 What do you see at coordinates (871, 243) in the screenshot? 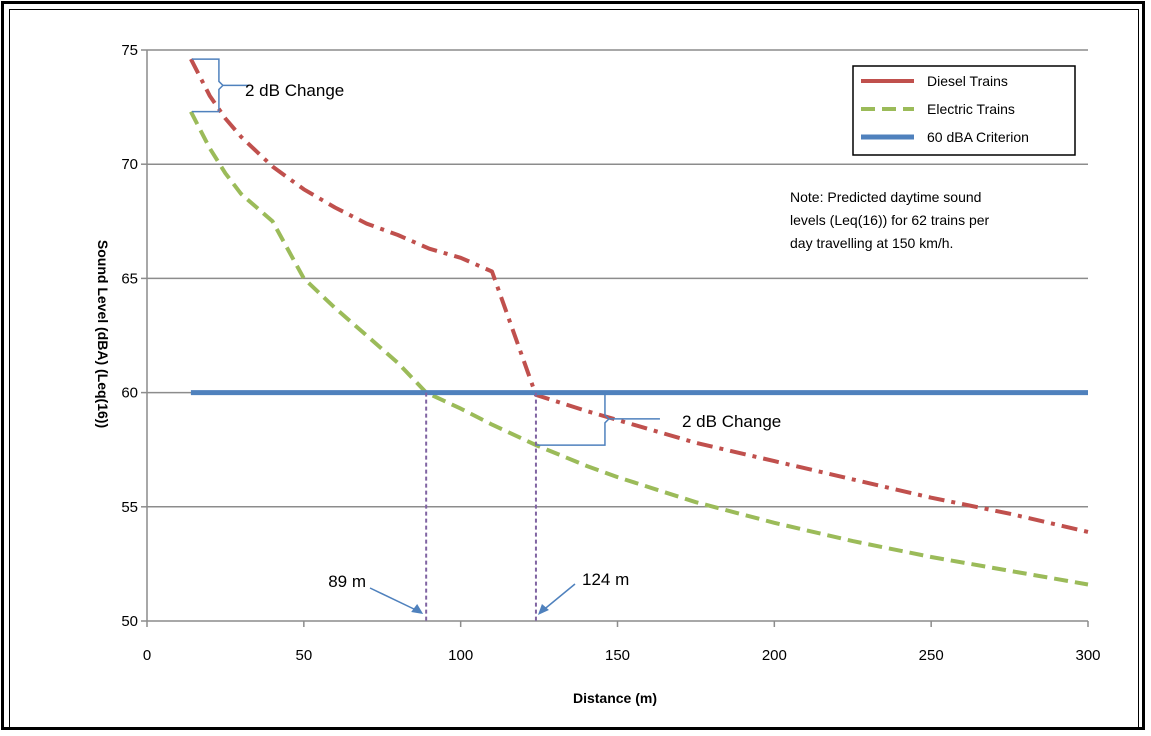
I see `note-line-2: day travelling at 150 km/h.` at bounding box center [871, 243].